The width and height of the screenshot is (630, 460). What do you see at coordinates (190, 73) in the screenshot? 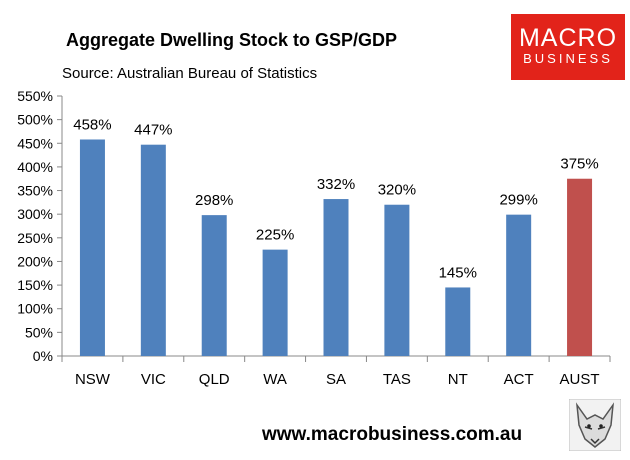
I see `source-note: Source: Australian Bureau of Statistics` at bounding box center [190, 73].